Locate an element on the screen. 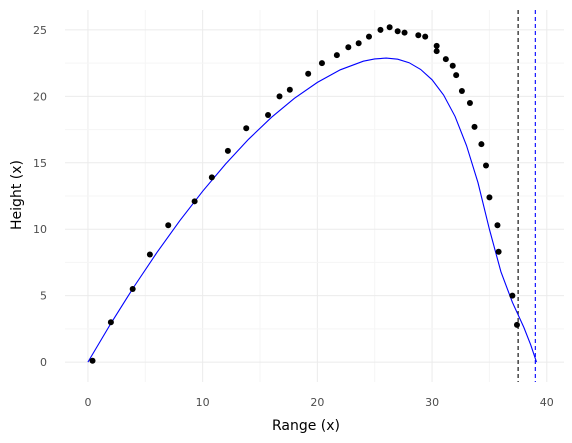 This screenshot has height=443, width=572. reference-lines is located at coordinates (526, 196).